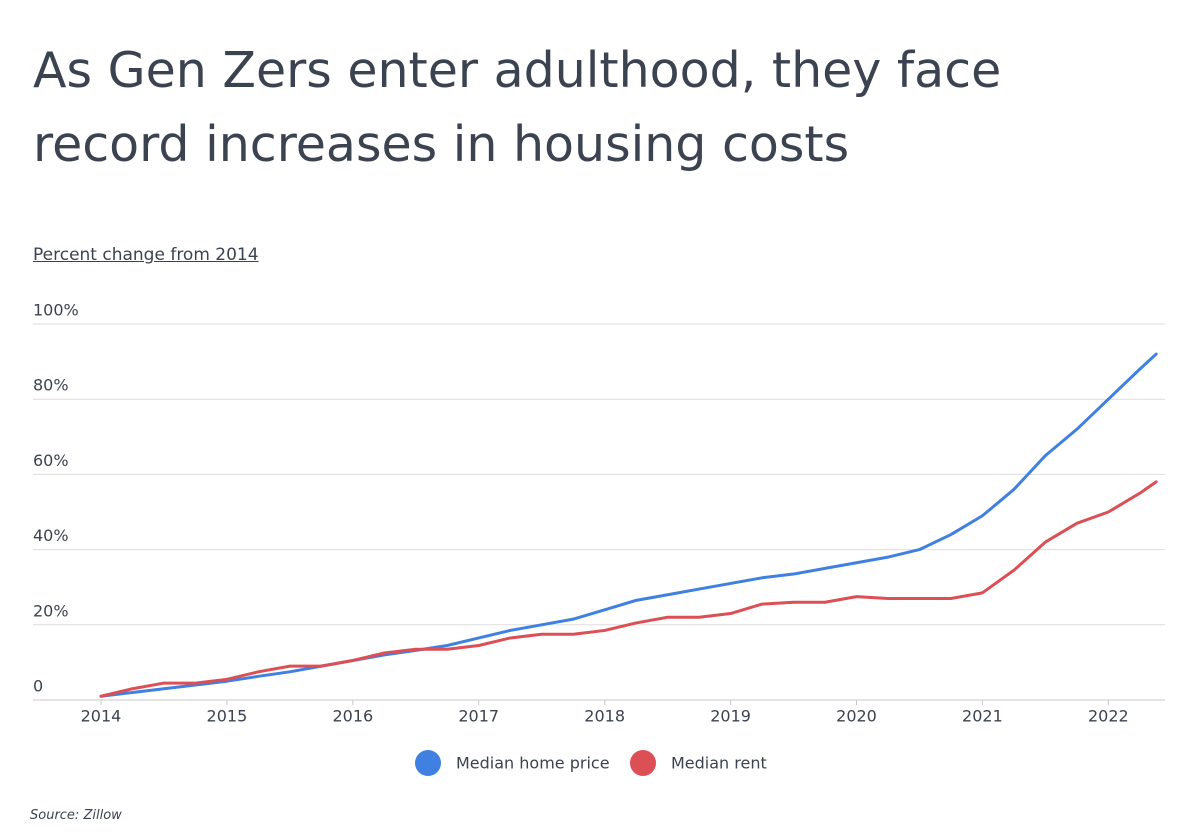  Describe the element at coordinates (478, 716) in the screenshot. I see `x-tick-label: 2017` at that location.